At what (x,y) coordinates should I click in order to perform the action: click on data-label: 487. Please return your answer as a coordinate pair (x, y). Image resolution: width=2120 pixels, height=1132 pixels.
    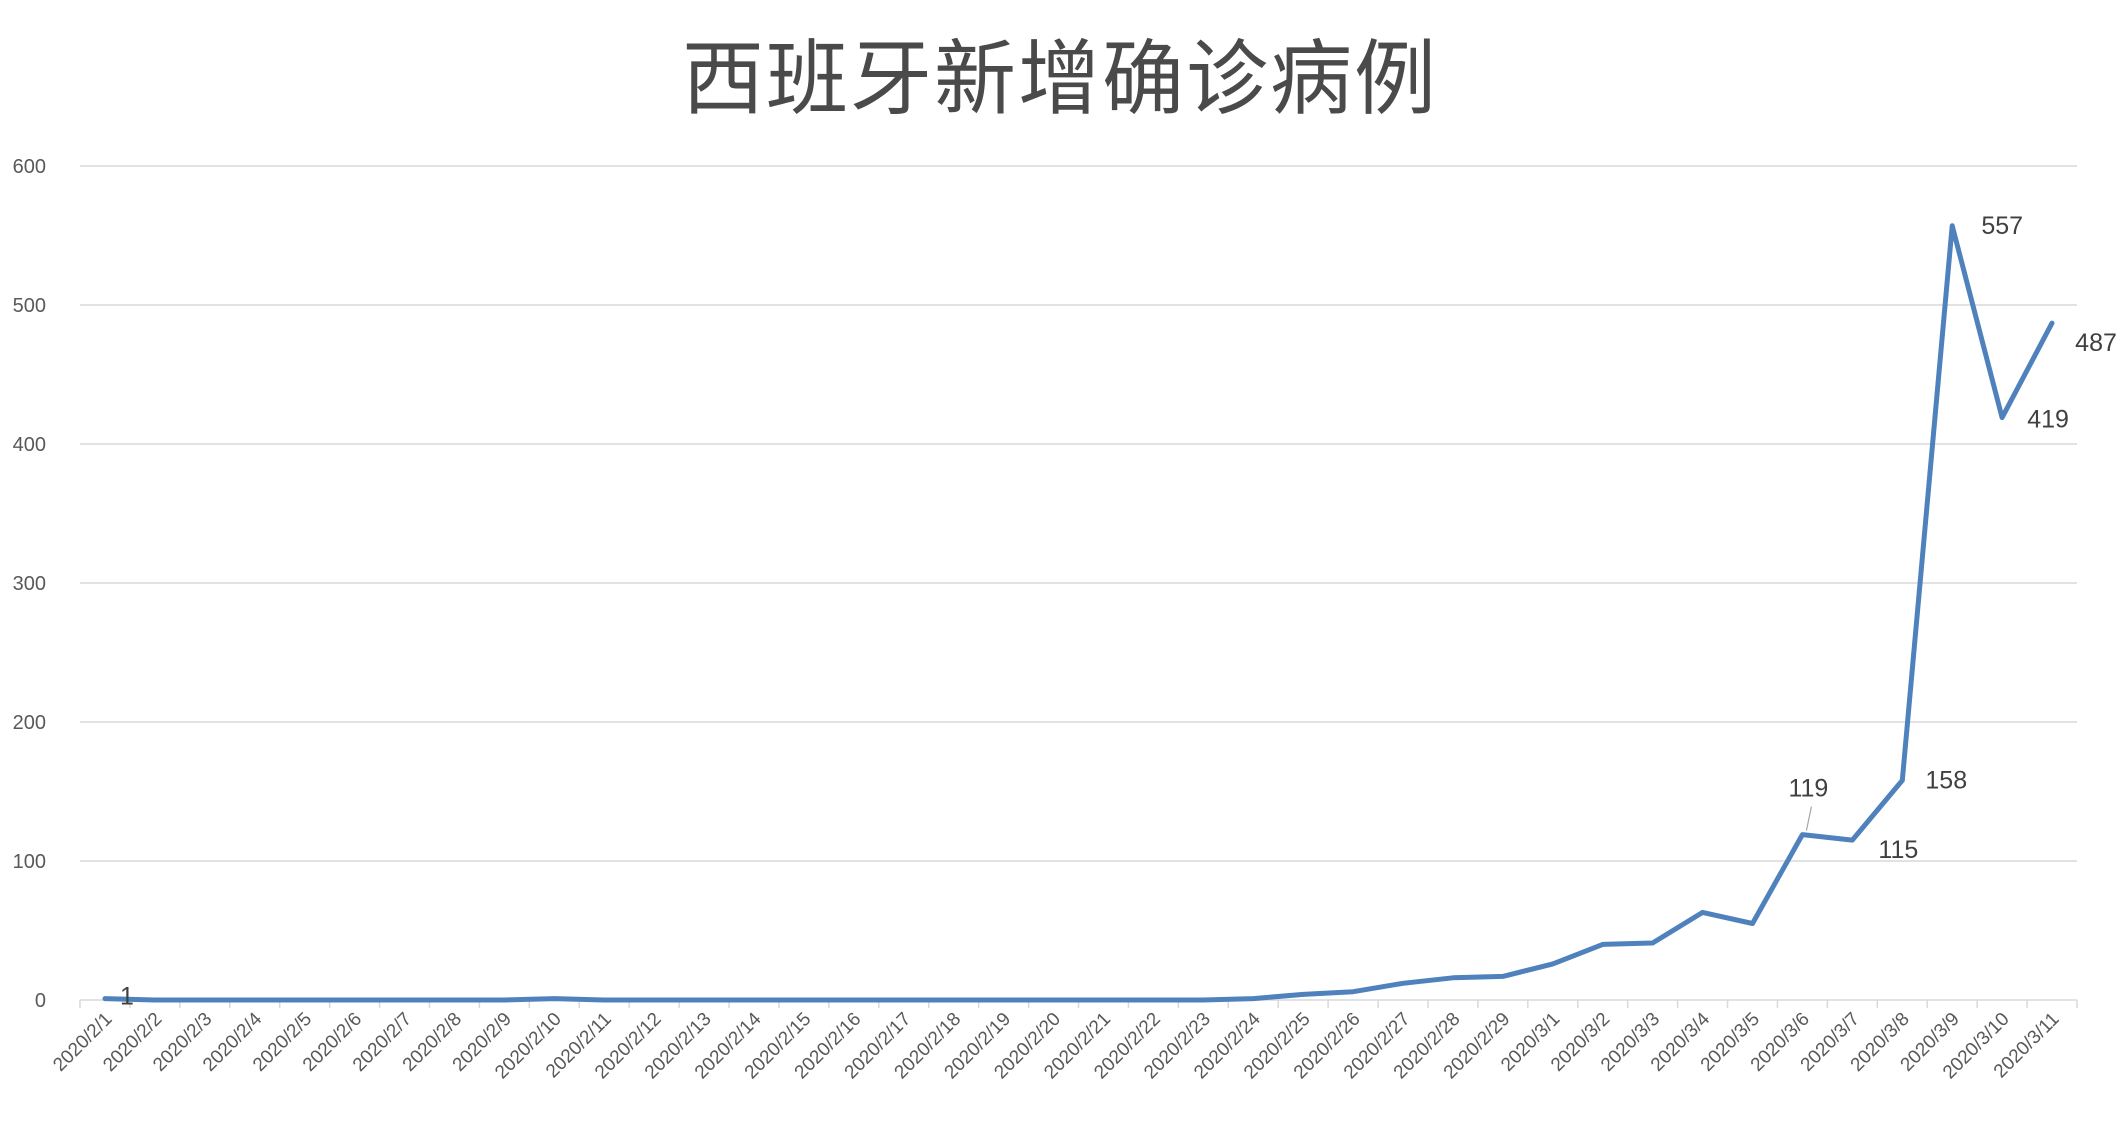
    Looking at the image, I should click on (2096, 343).